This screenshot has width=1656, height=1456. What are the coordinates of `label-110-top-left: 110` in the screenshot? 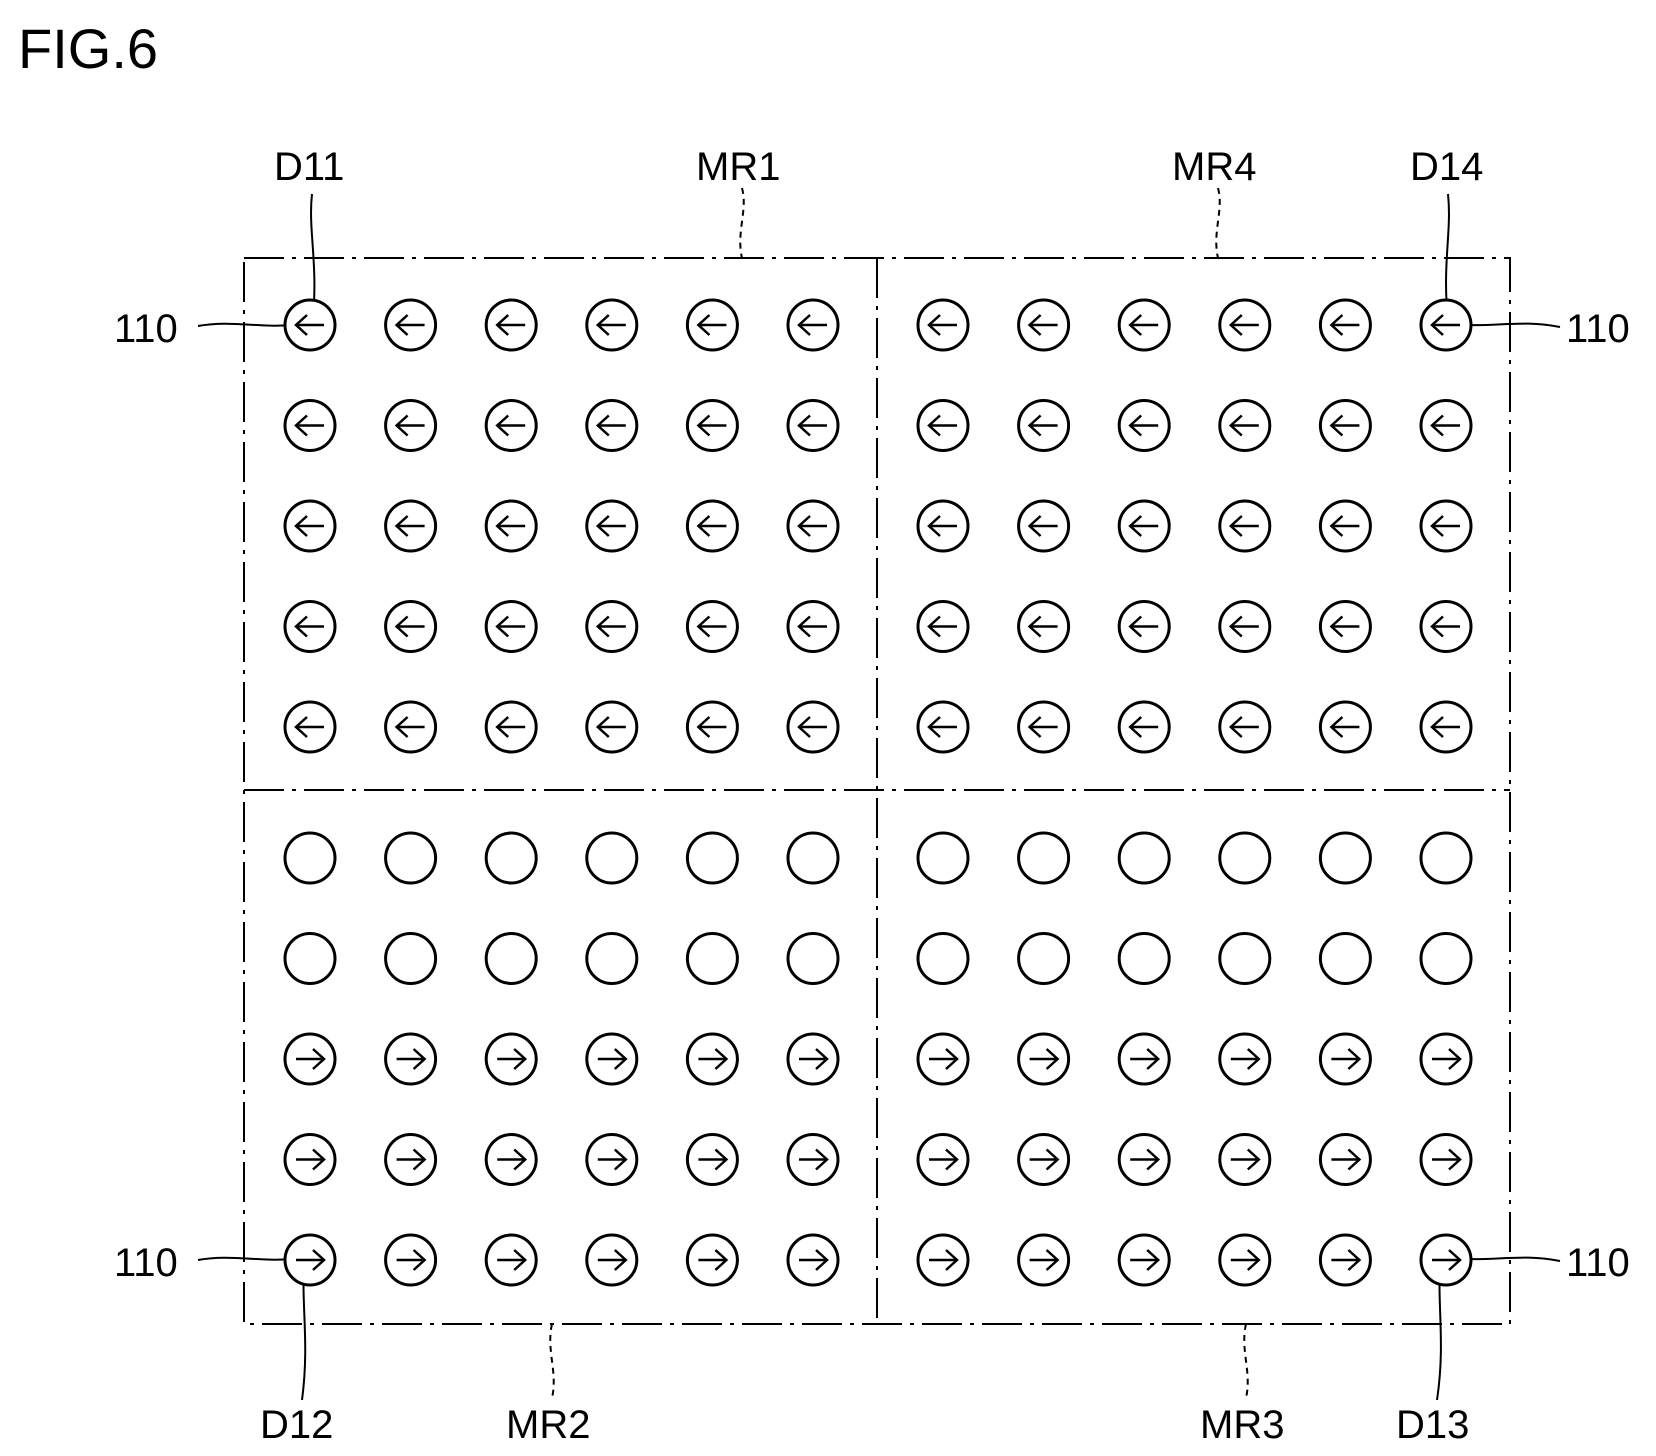 It's located at (146, 329).